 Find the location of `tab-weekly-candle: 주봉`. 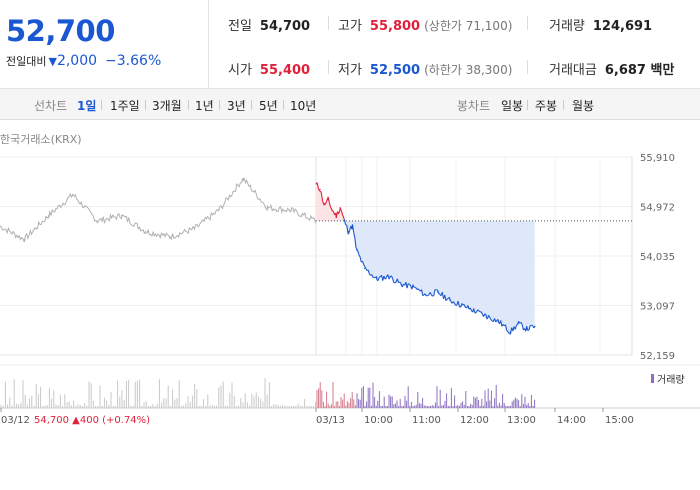

tab-weekly-candle: 주봉 is located at coordinates (546, 106).